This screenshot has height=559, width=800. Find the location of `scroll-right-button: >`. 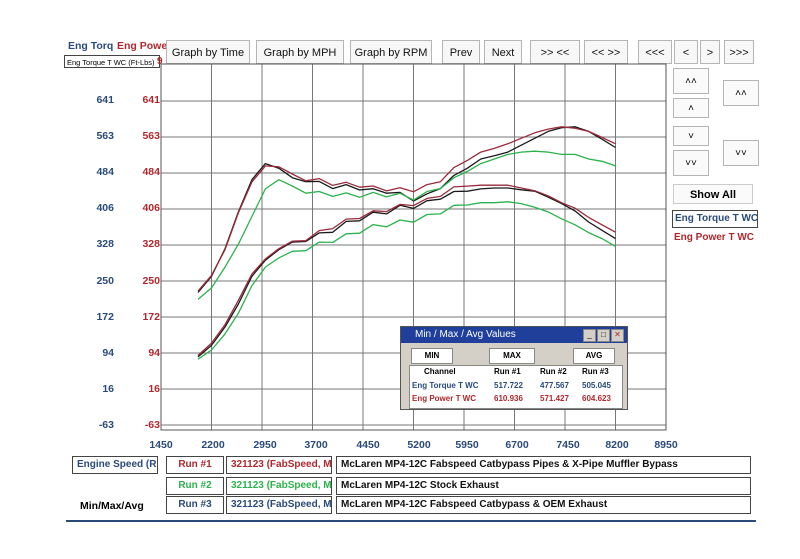

scroll-right-button: > is located at coordinates (710, 52).